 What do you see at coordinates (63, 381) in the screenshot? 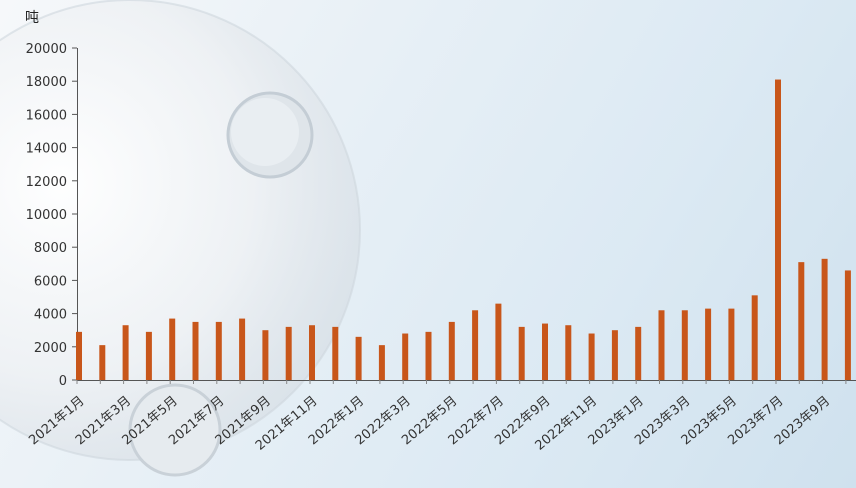
I see `y-tick-label: 0` at bounding box center [63, 381].